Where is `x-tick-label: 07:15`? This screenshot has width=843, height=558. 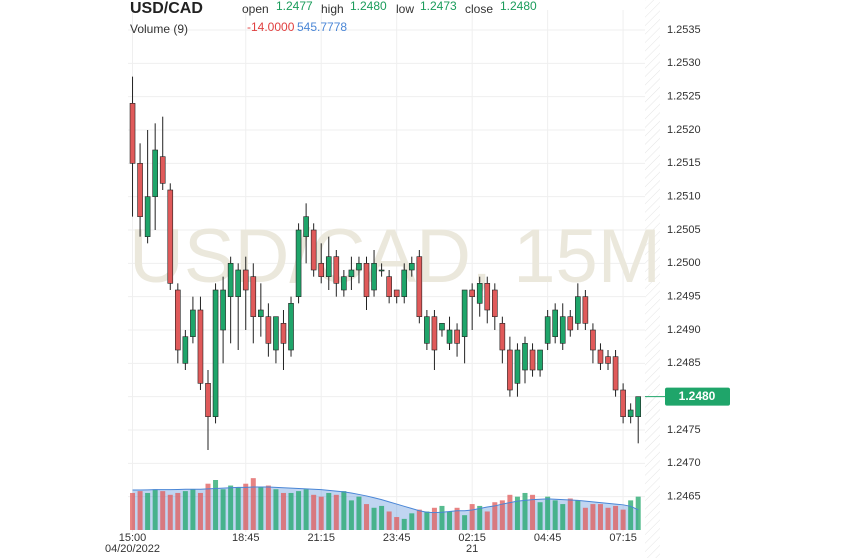
x-tick-label: 07:15 is located at coordinates (623, 538).